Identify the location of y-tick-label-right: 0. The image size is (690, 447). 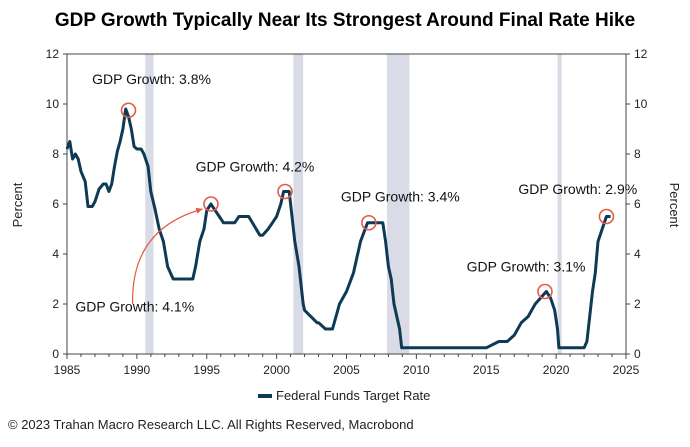
(637, 354).